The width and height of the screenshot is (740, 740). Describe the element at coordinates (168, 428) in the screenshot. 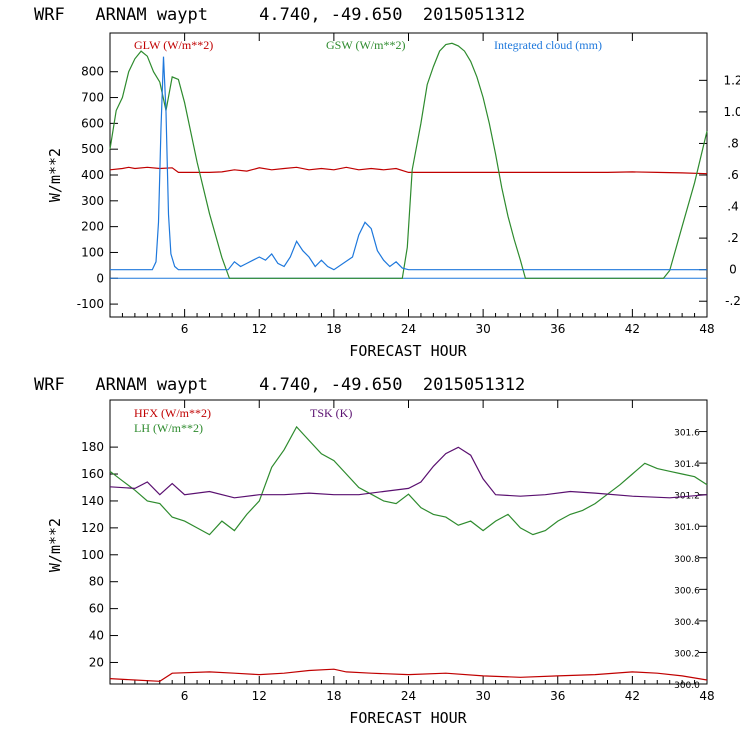

I see `legend-lh: LH (W/m**2)` at that location.